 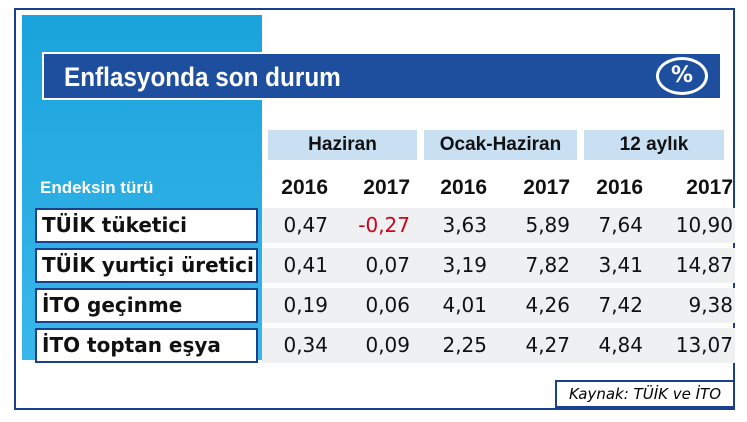 What do you see at coordinates (305, 345) in the screenshot?
I see `value-cell: 0,34` at bounding box center [305, 345].